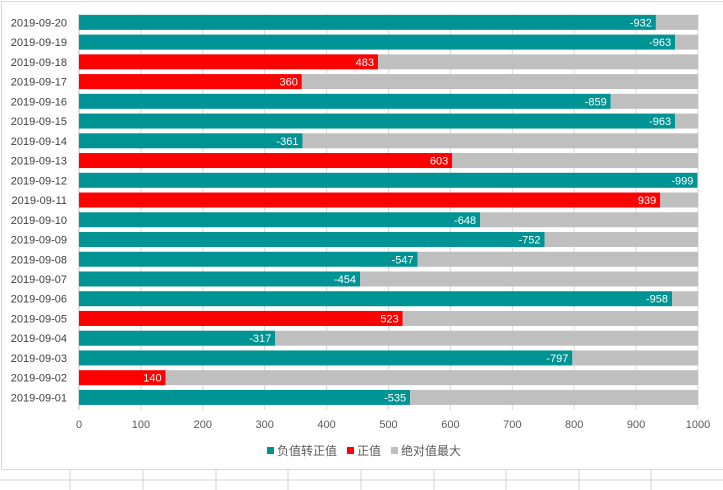 The image size is (723, 490). What do you see at coordinates (39, 122) in the screenshot?
I see `category-label: 2019-09-15` at bounding box center [39, 122].